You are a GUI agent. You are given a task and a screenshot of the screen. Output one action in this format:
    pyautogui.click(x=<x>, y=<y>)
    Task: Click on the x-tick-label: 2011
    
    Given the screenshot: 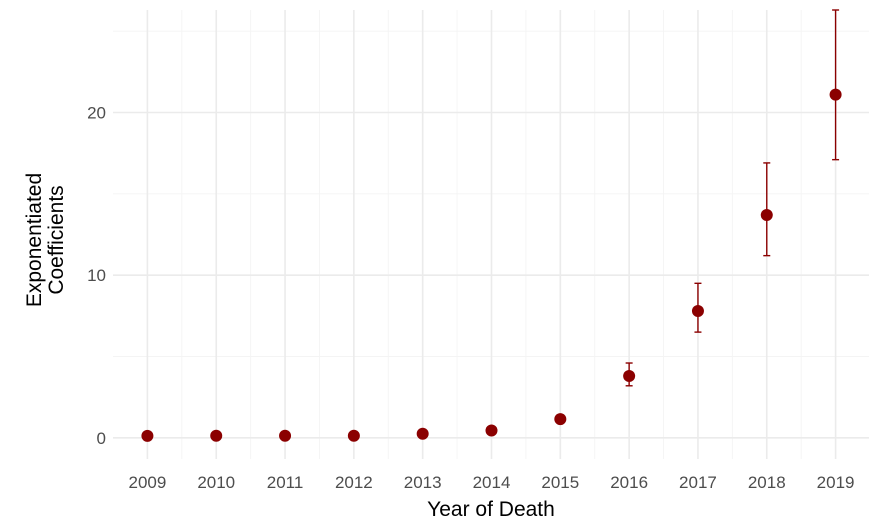 What is the action you would take?
    pyautogui.click(x=285, y=482)
    